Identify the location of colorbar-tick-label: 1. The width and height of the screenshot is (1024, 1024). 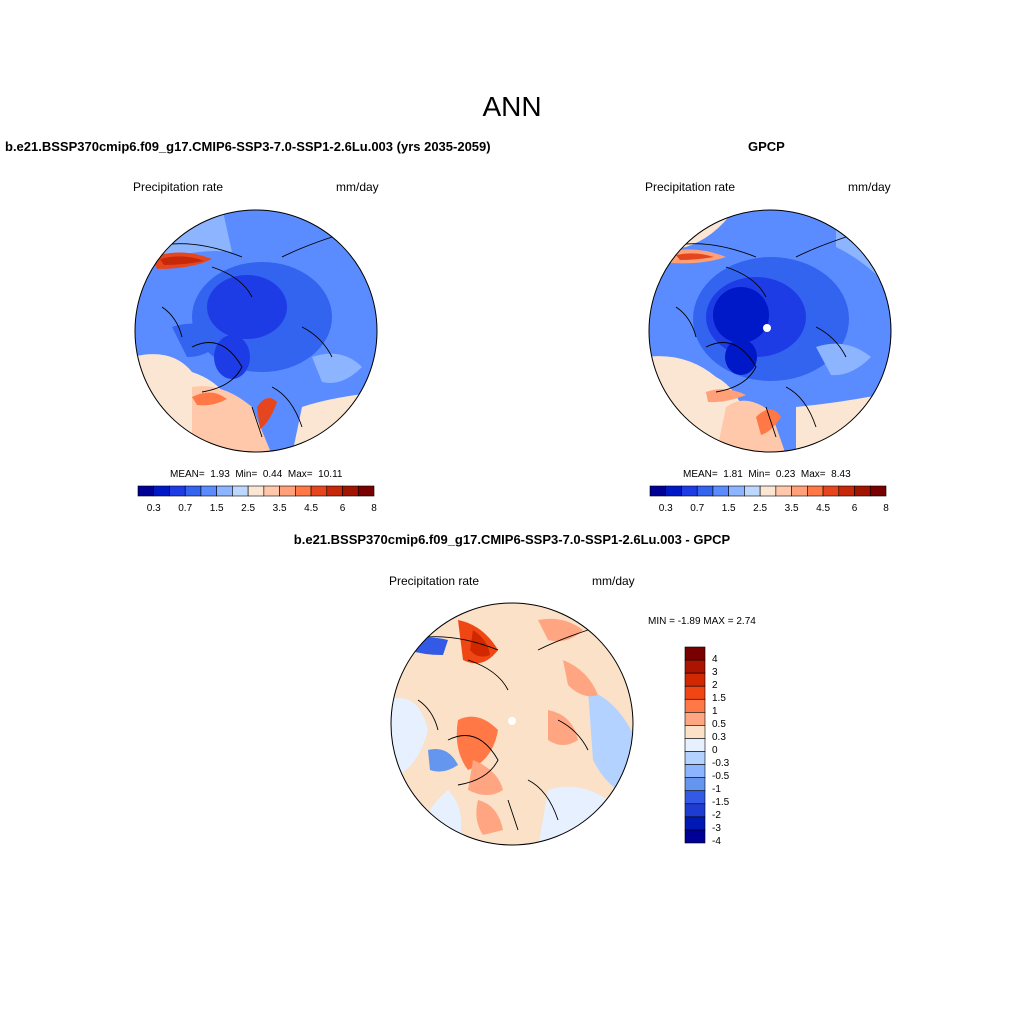
(715, 711).